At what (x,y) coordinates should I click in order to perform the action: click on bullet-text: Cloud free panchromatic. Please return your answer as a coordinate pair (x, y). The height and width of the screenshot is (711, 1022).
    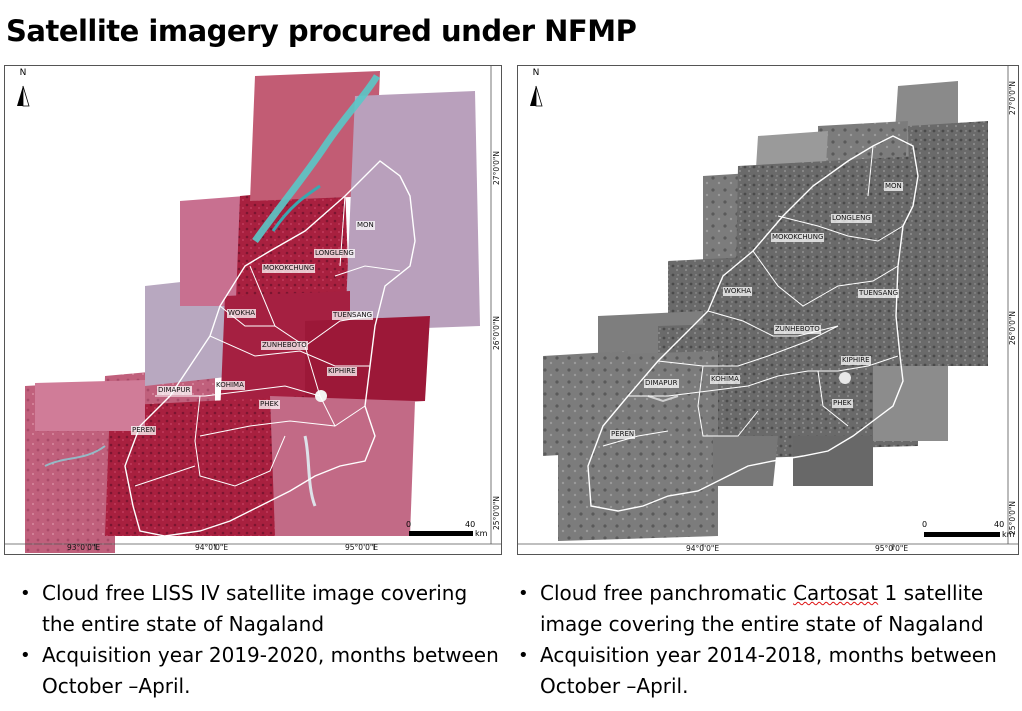
    Looking at the image, I should click on (667, 593).